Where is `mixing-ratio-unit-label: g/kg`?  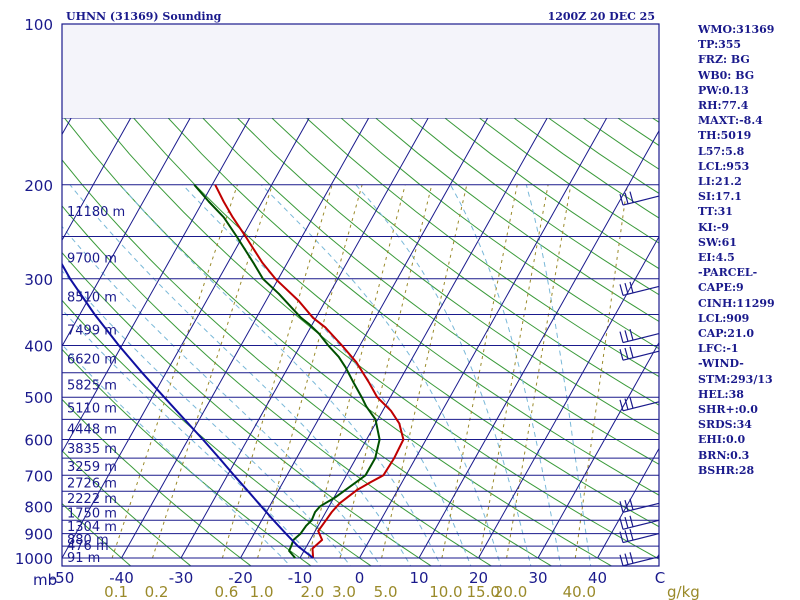 mixing-ratio-unit-label: g/kg is located at coordinates (683, 591).